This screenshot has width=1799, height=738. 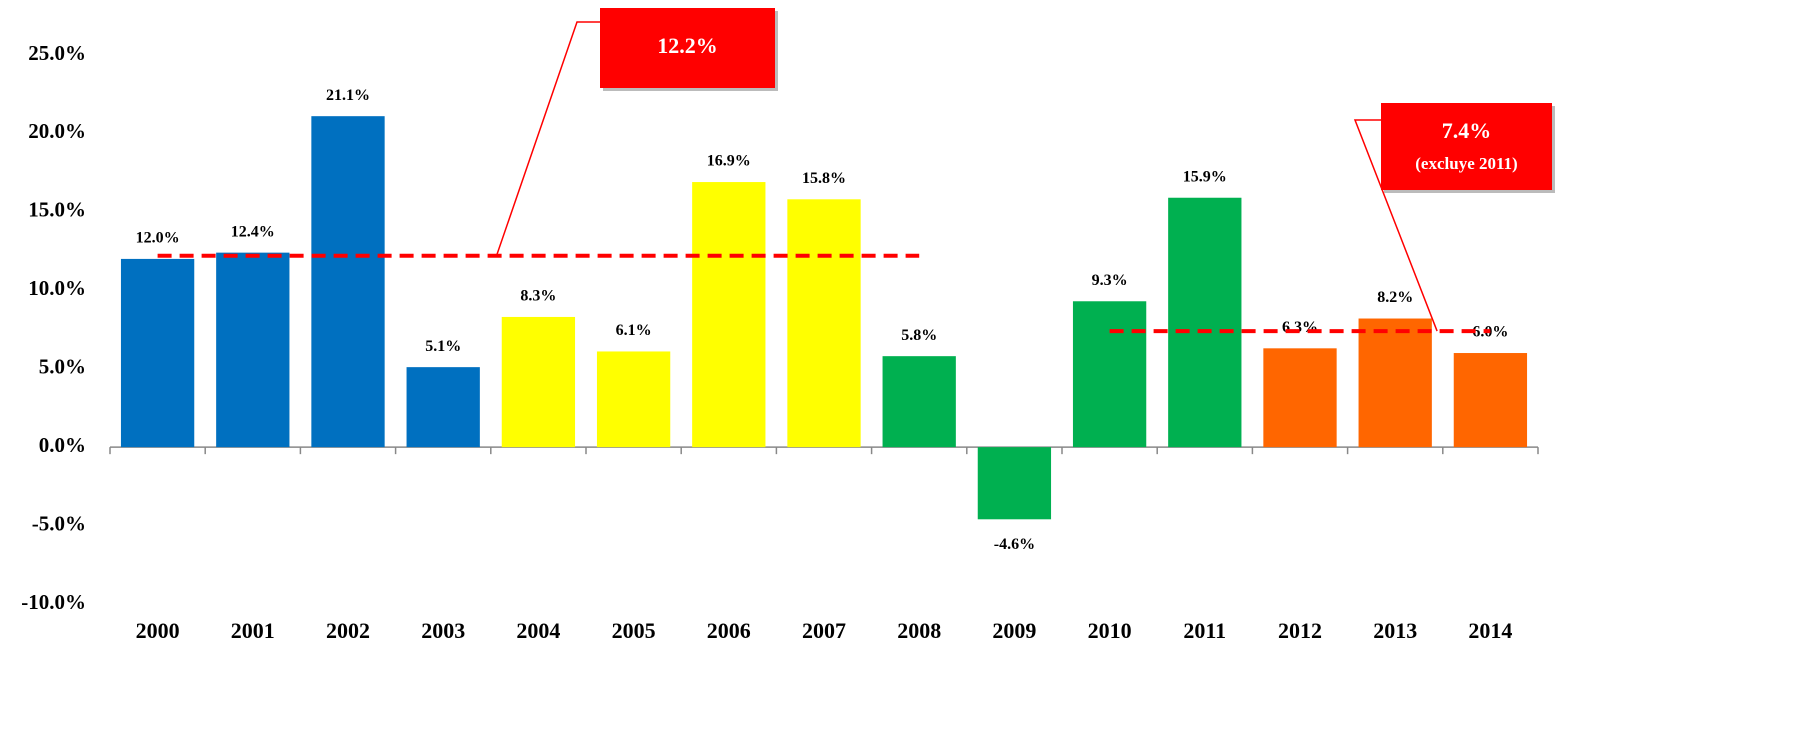 What do you see at coordinates (253, 630) in the screenshot?
I see `x-tick-label: 2001` at bounding box center [253, 630].